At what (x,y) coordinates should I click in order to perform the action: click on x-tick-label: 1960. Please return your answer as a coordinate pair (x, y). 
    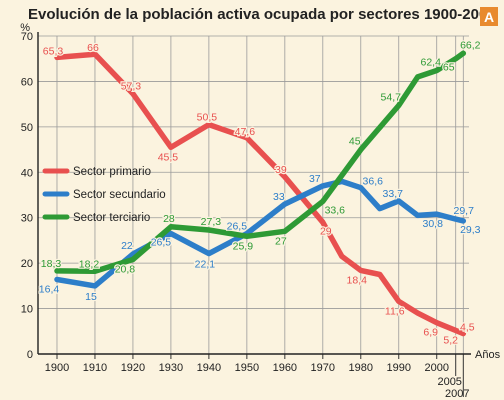
    Looking at the image, I should click on (285, 368).